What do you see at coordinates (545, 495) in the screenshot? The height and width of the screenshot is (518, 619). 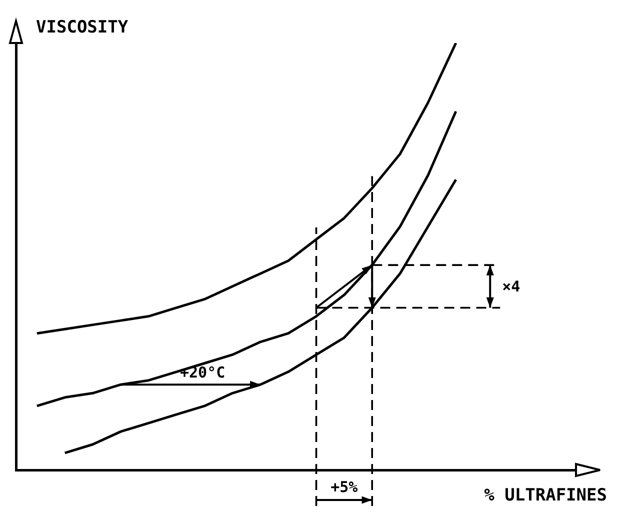 I see `x-axis-title: % ULTRAFINES` at bounding box center [545, 495].